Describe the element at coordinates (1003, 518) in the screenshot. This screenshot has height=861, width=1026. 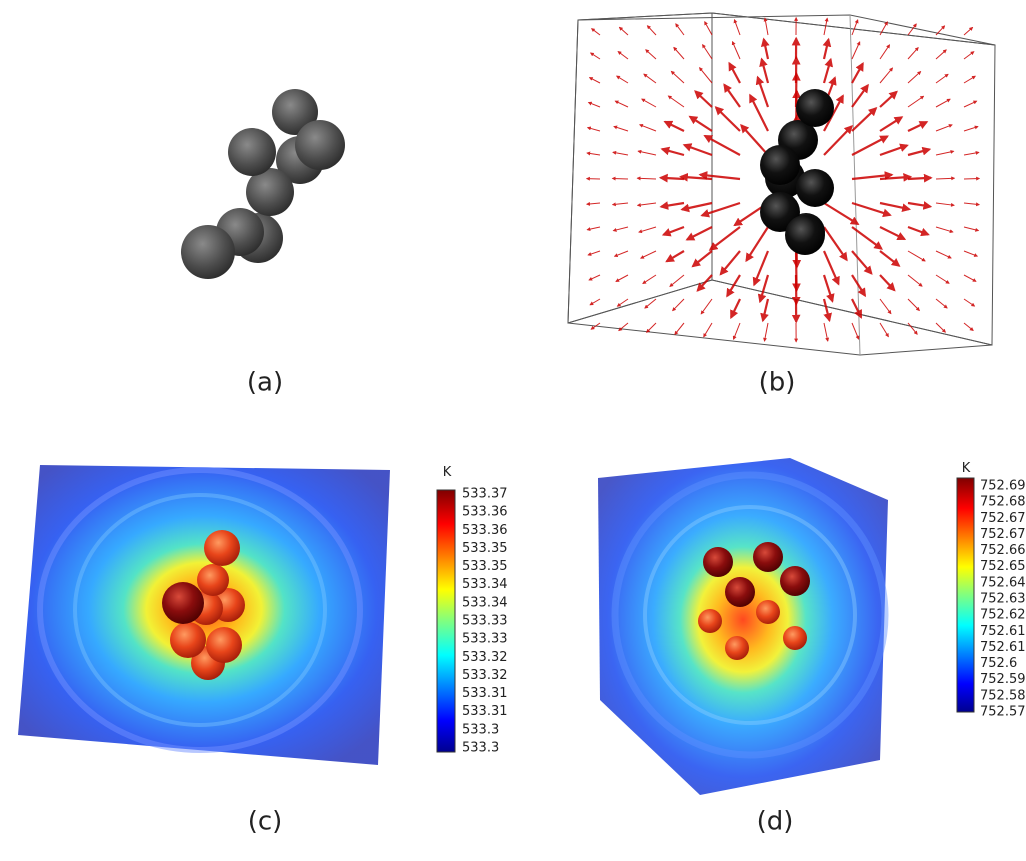
I see `colorbar-tick-label: 752.67` at that location.